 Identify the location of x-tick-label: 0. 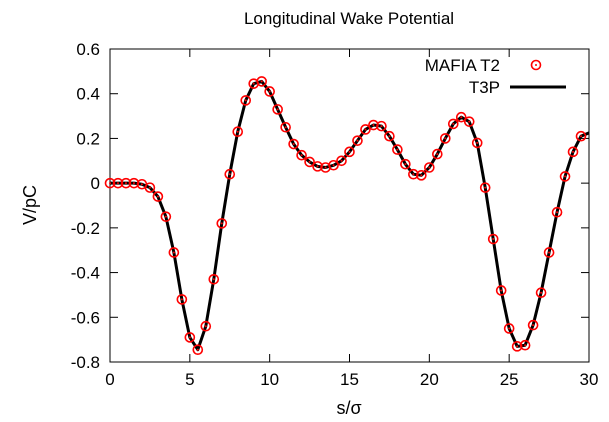
(109, 379).